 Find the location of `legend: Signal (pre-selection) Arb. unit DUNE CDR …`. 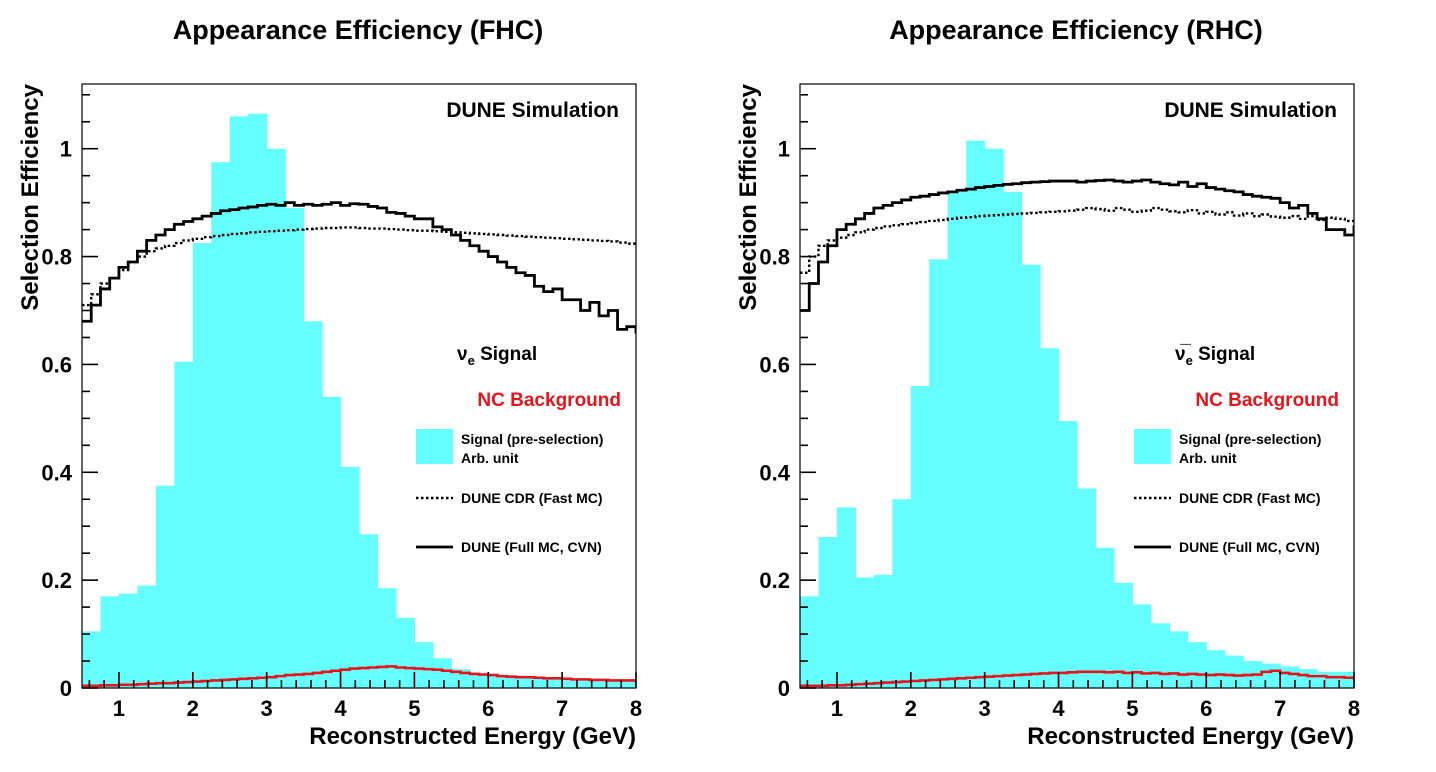

legend: Signal (pre-selection) Arb. unit DUNE CDR … is located at coordinates (1227, 492).